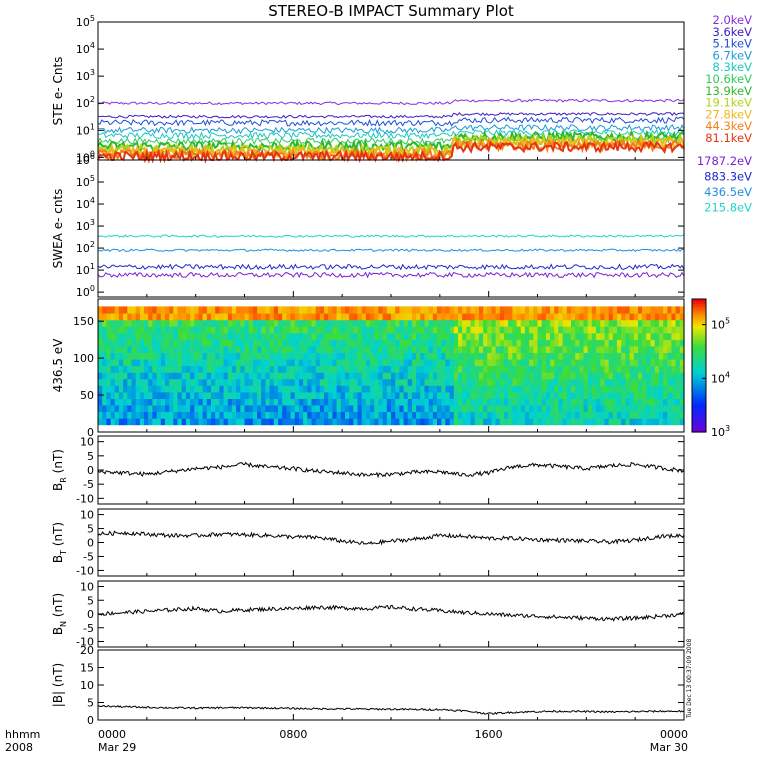  I want to click on colorbar-cell, so click(699, 416).